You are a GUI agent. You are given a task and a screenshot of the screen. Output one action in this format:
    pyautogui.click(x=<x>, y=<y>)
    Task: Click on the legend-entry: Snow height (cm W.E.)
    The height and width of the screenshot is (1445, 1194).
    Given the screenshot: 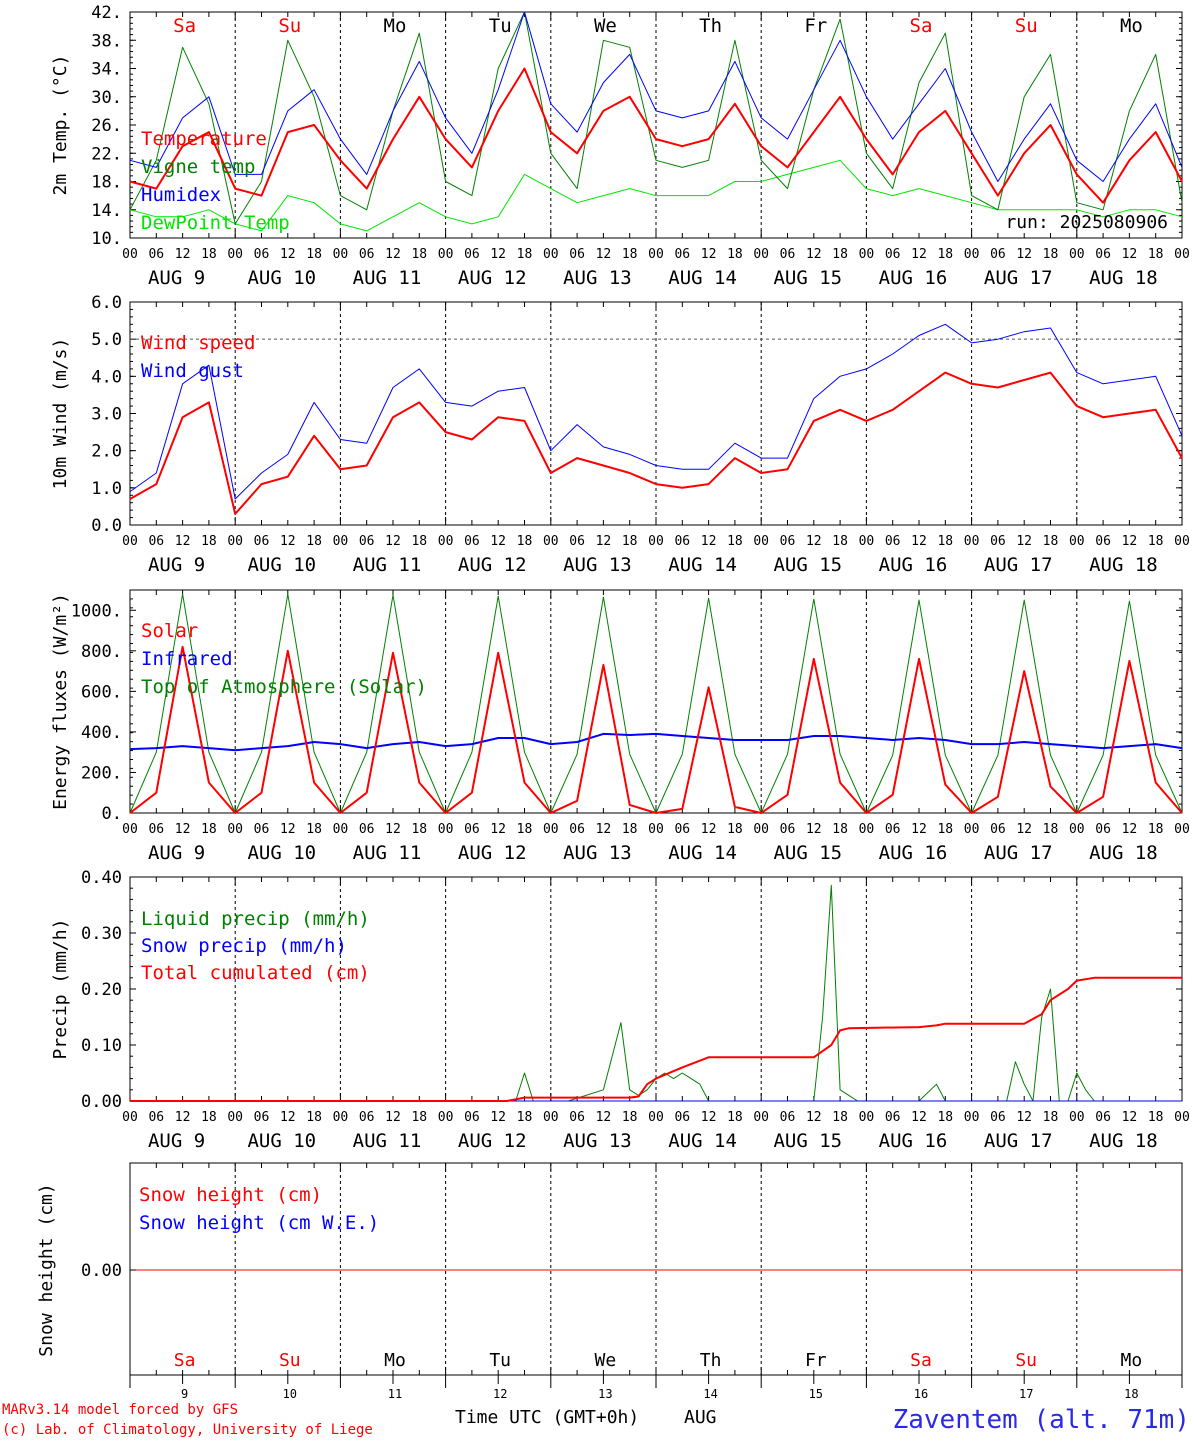 What is the action you would take?
    pyautogui.click(x=259, y=1223)
    